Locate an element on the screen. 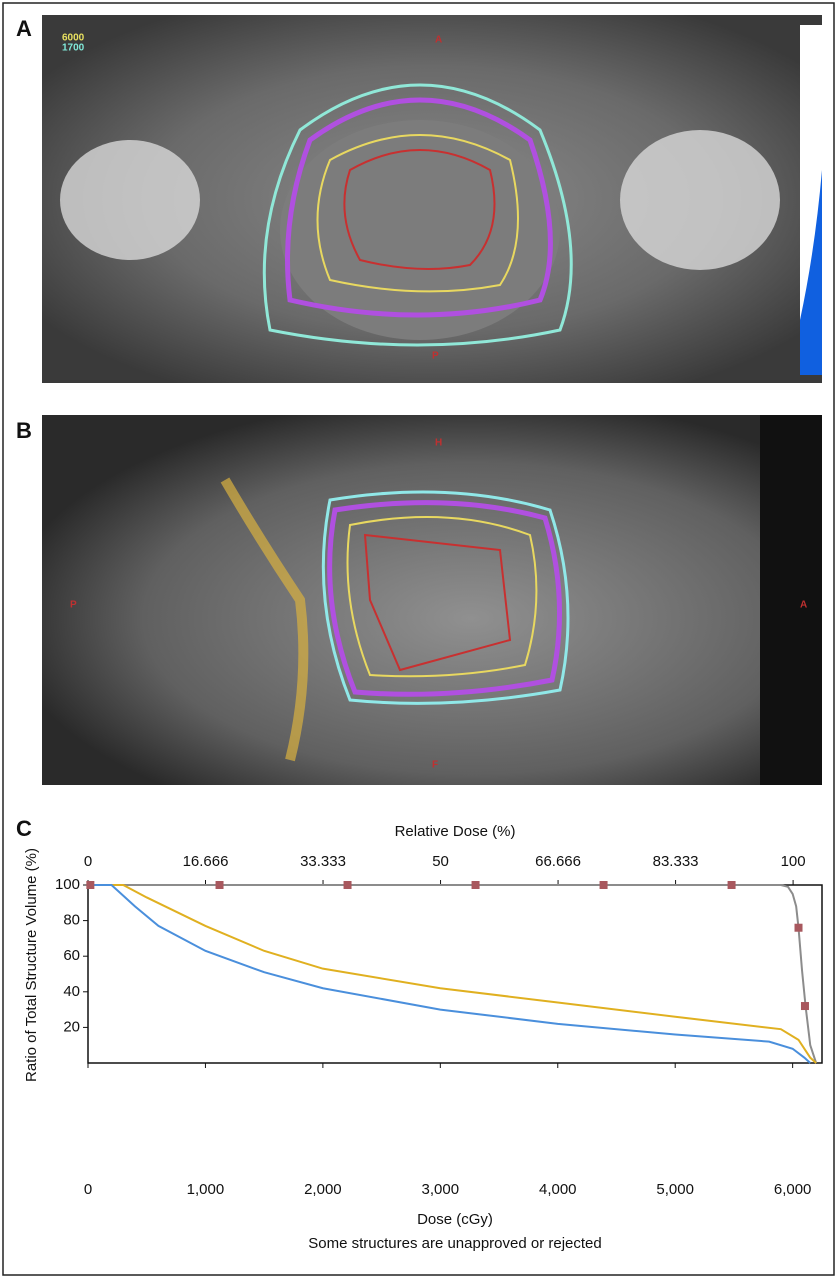 The width and height of the screenshot is (837, 1283). y-tick-label: 40 is located at coordinates (71, 991).